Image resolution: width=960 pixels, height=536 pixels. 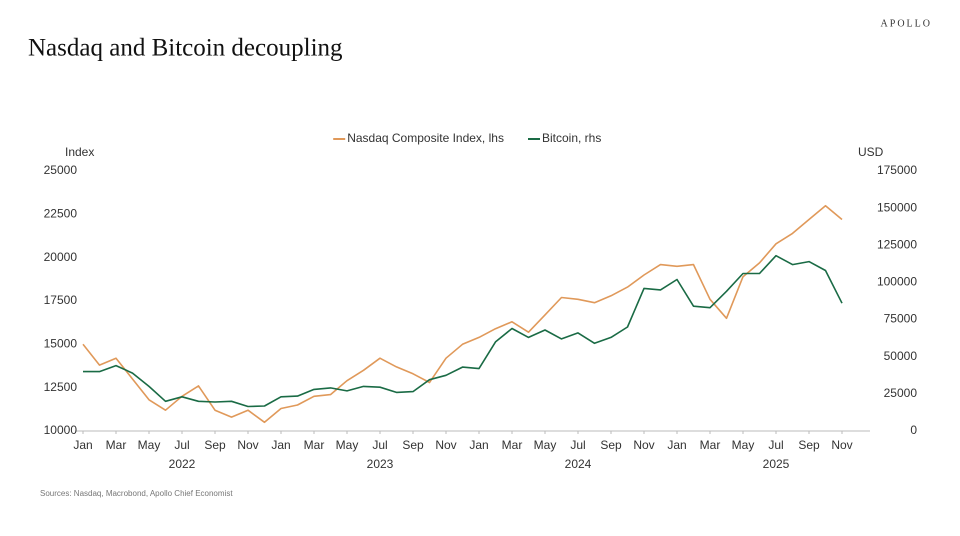 I want to click on y-axis-label: Index, so click(x=79, y=152).